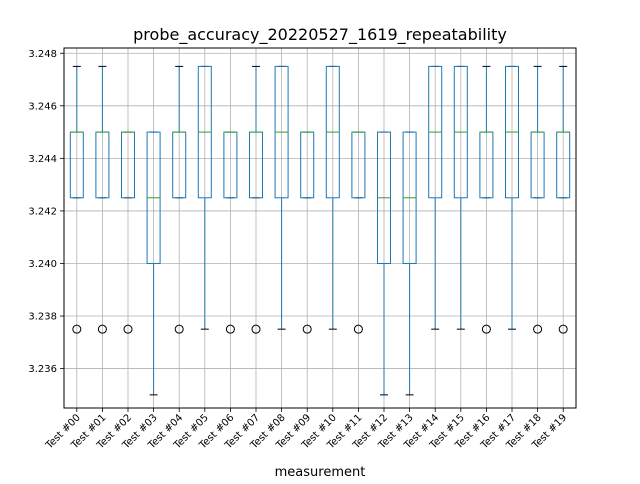 The height and width of the screenshot is (484, 640). I want to click on y-tick-label: 3.238, so click(42, 317).